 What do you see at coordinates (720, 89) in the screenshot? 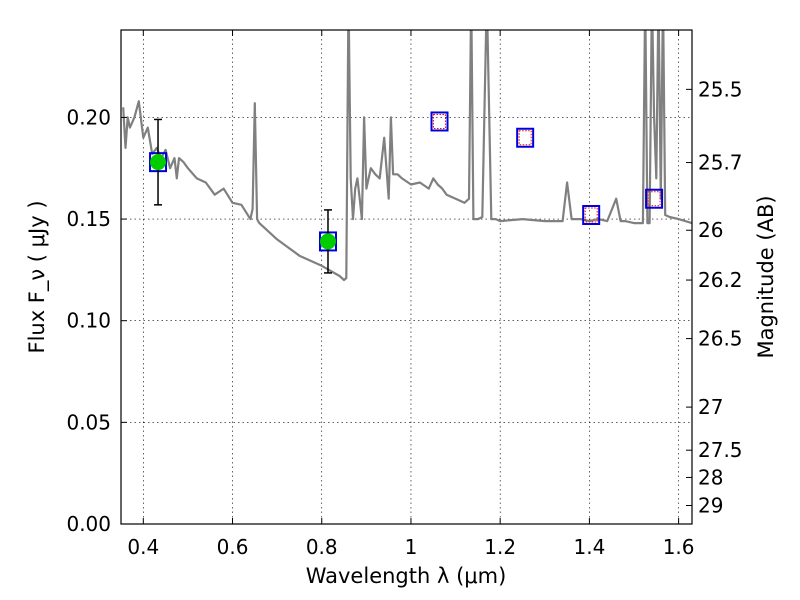
I see `y2-tick-label: 25.5` at bounding box center [720, 89].